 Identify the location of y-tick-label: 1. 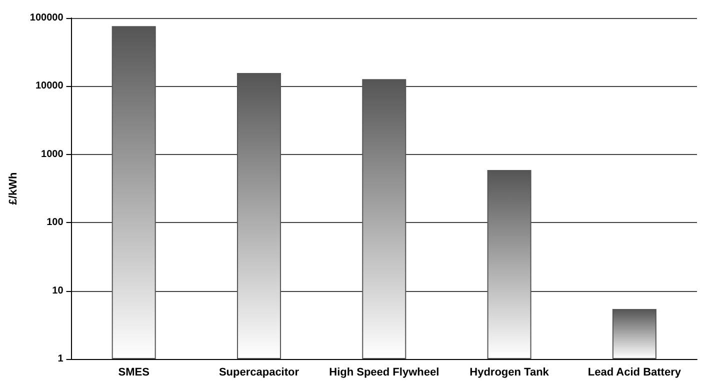
(61, 359).